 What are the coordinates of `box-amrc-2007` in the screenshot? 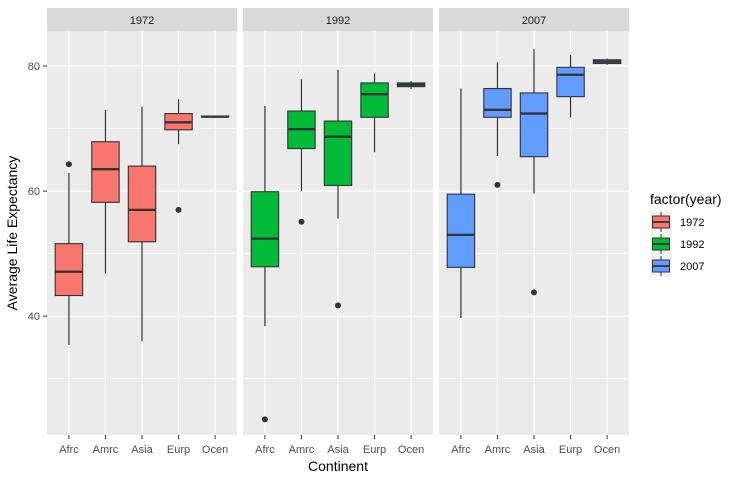 It's located at (497, 125).